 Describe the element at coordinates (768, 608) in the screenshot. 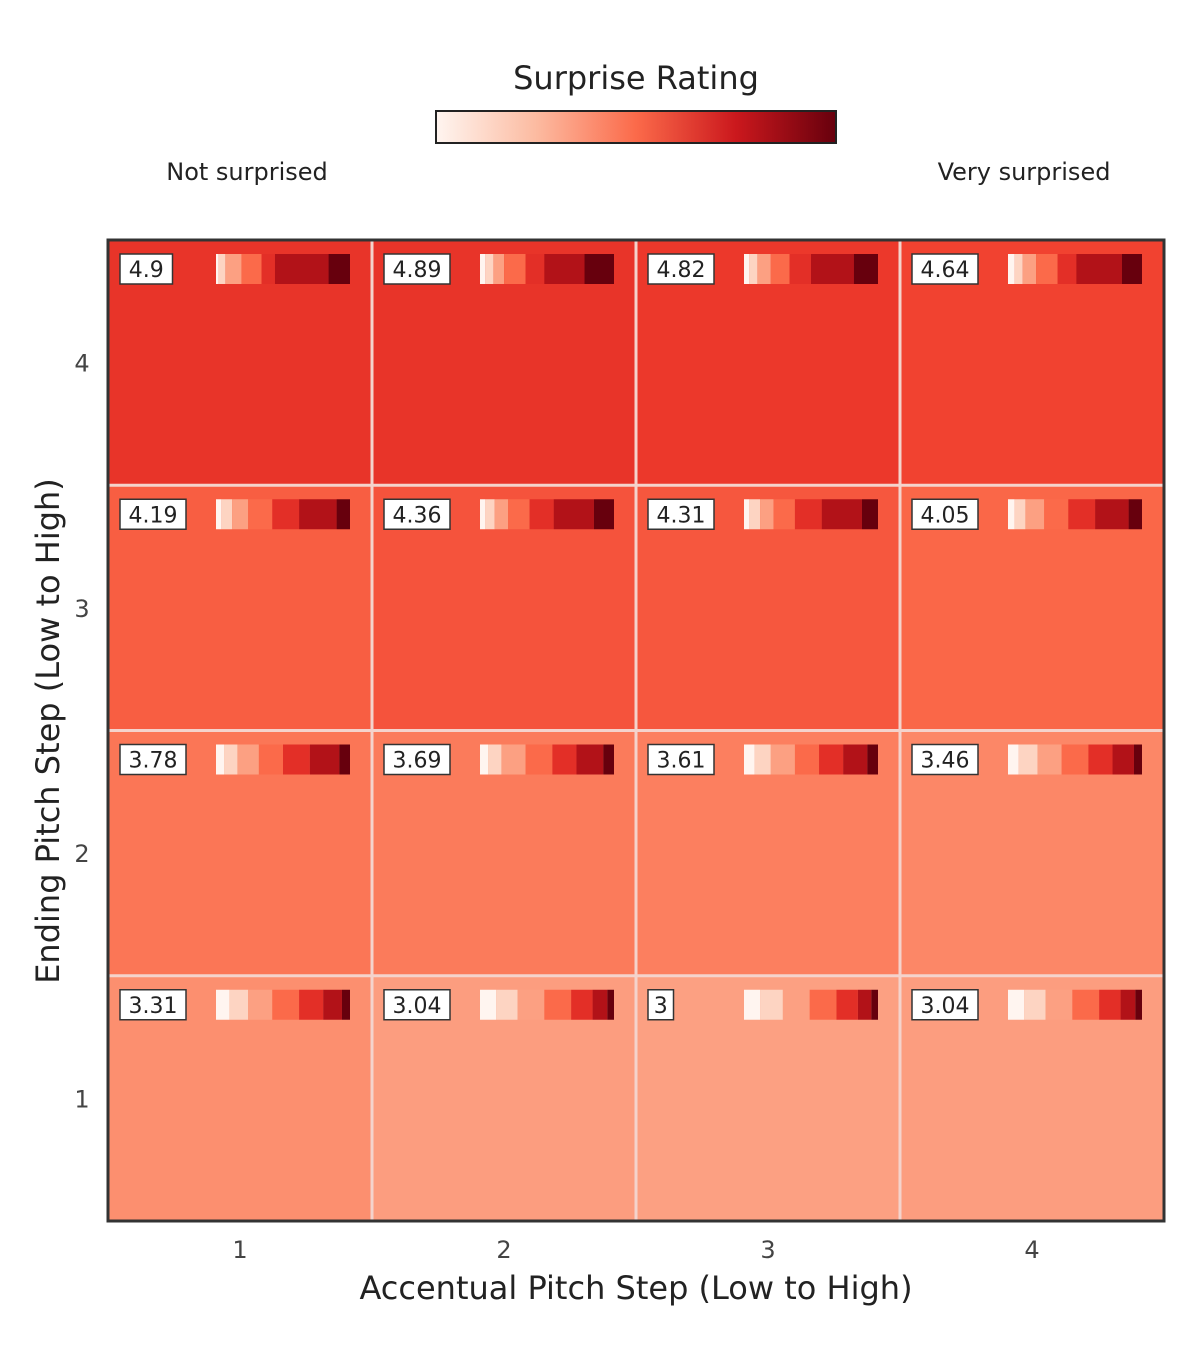

I see `heatmap-cell: 4.31` at that location.